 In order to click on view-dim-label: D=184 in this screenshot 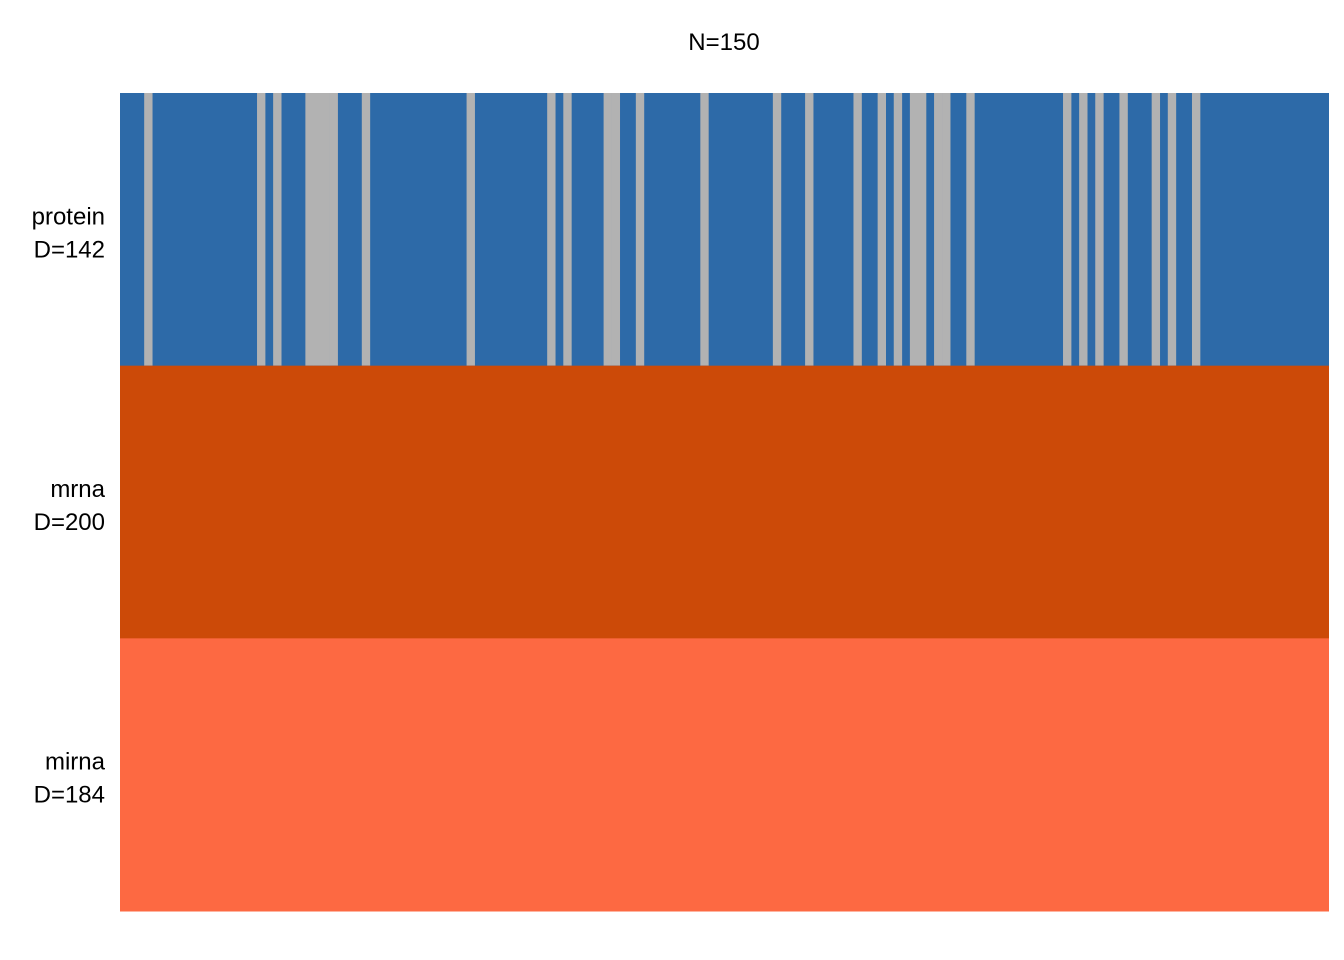, I will do `click(69, 795)`.